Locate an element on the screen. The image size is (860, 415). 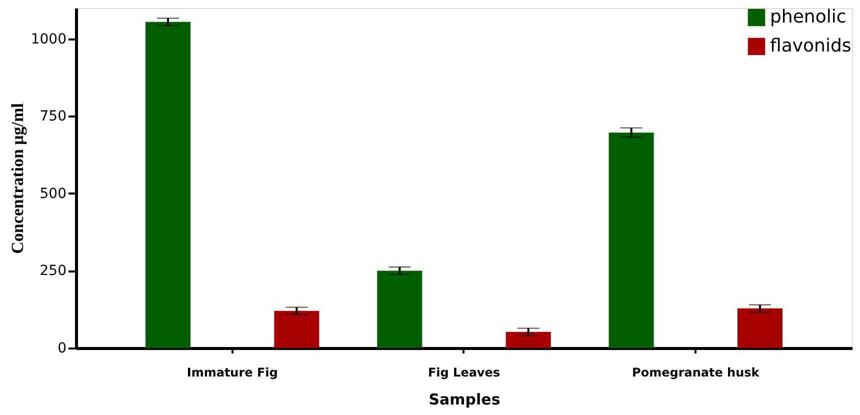
legend-label: phenolic is located at coordinates (808, 17).